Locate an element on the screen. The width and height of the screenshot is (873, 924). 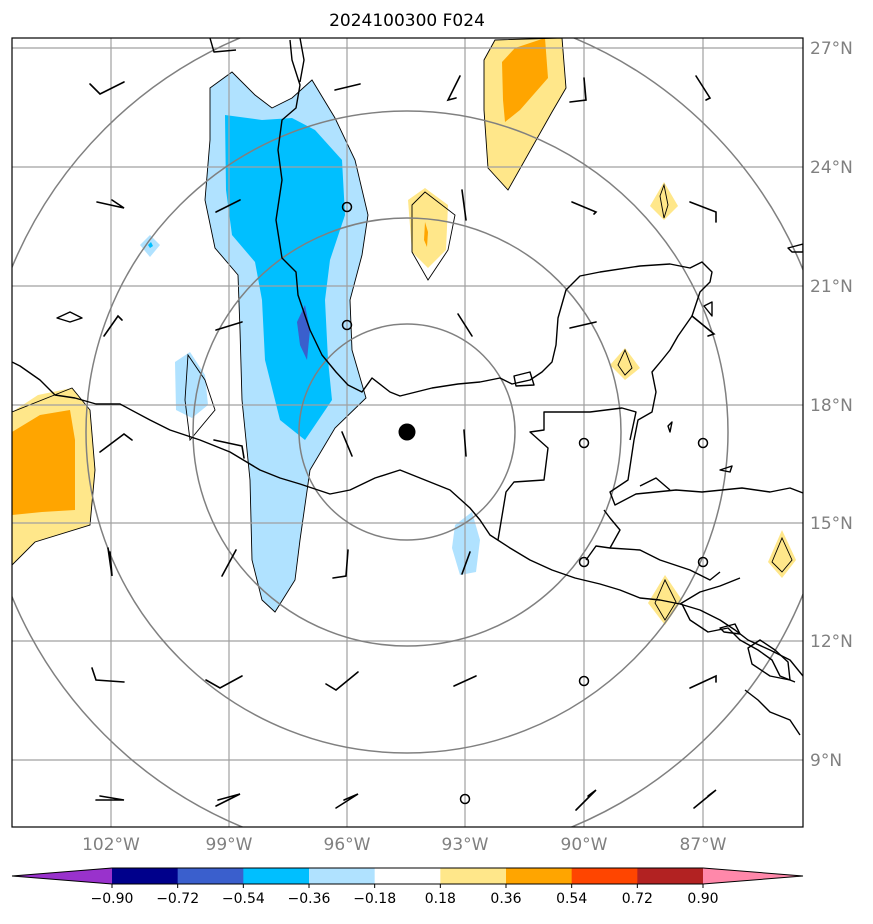
lon-label: 93°W is located at coordinates (465, 845).